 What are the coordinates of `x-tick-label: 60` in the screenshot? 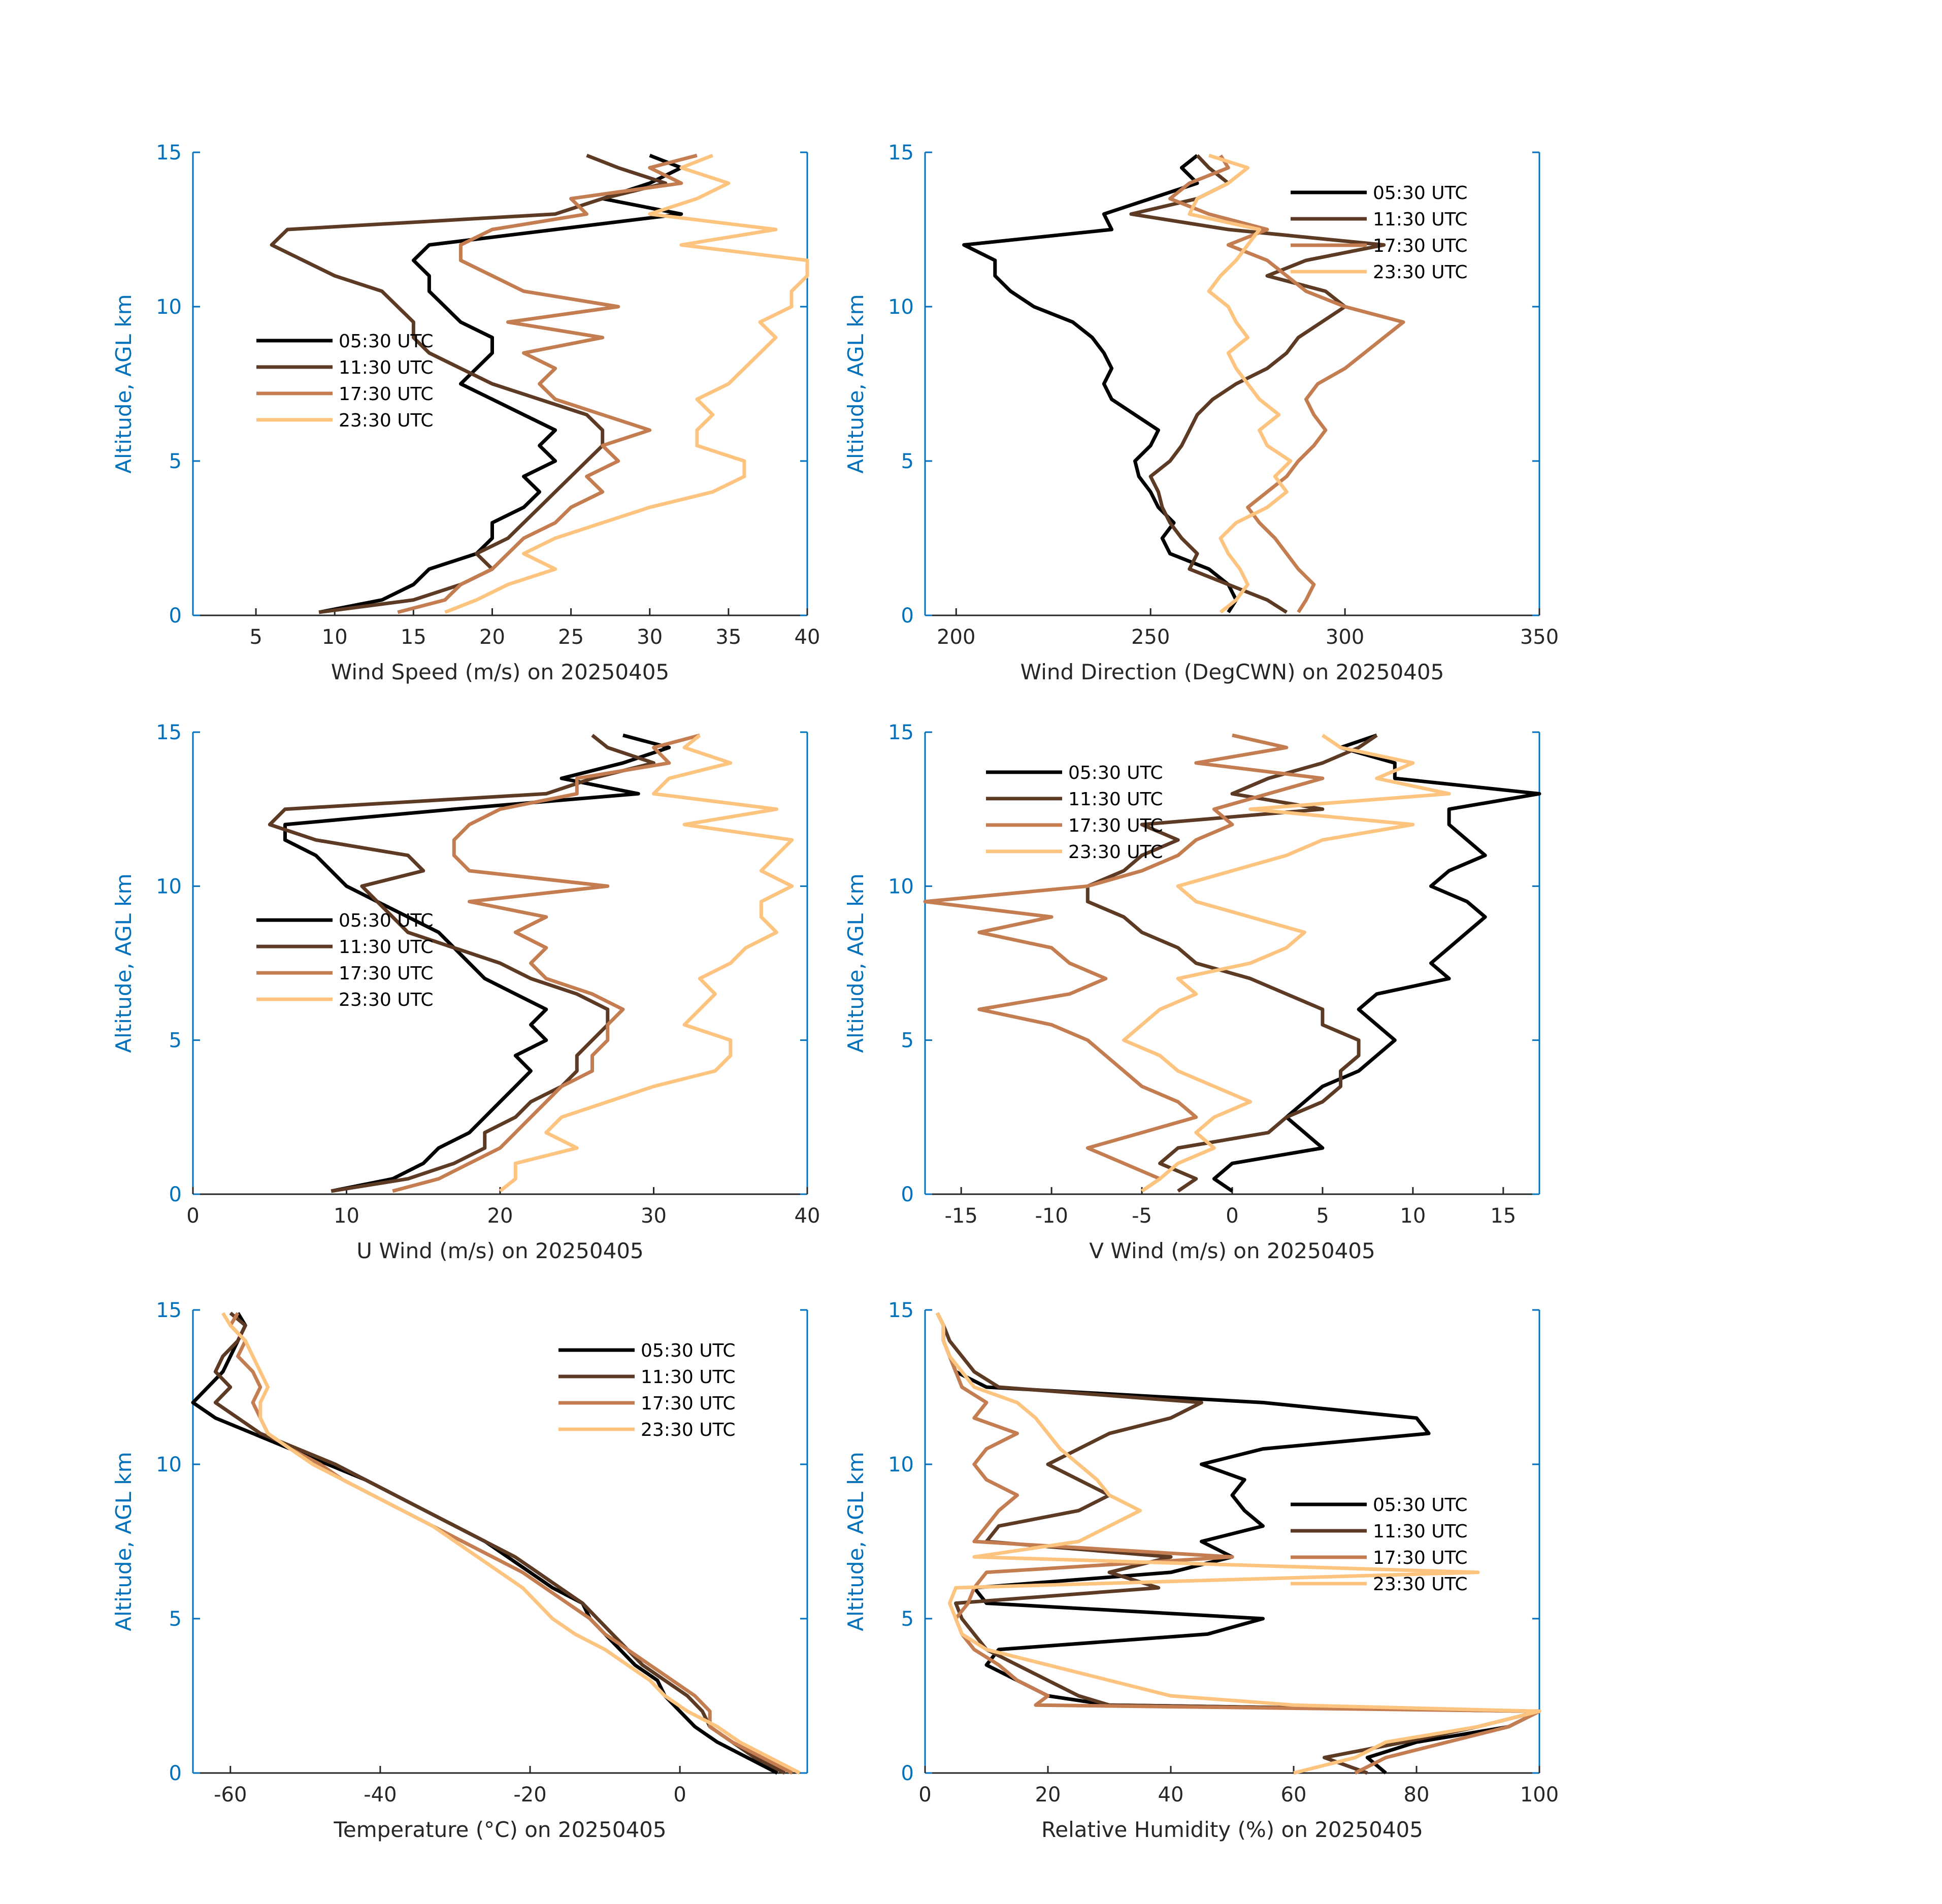 It's located at (1294, 1795).